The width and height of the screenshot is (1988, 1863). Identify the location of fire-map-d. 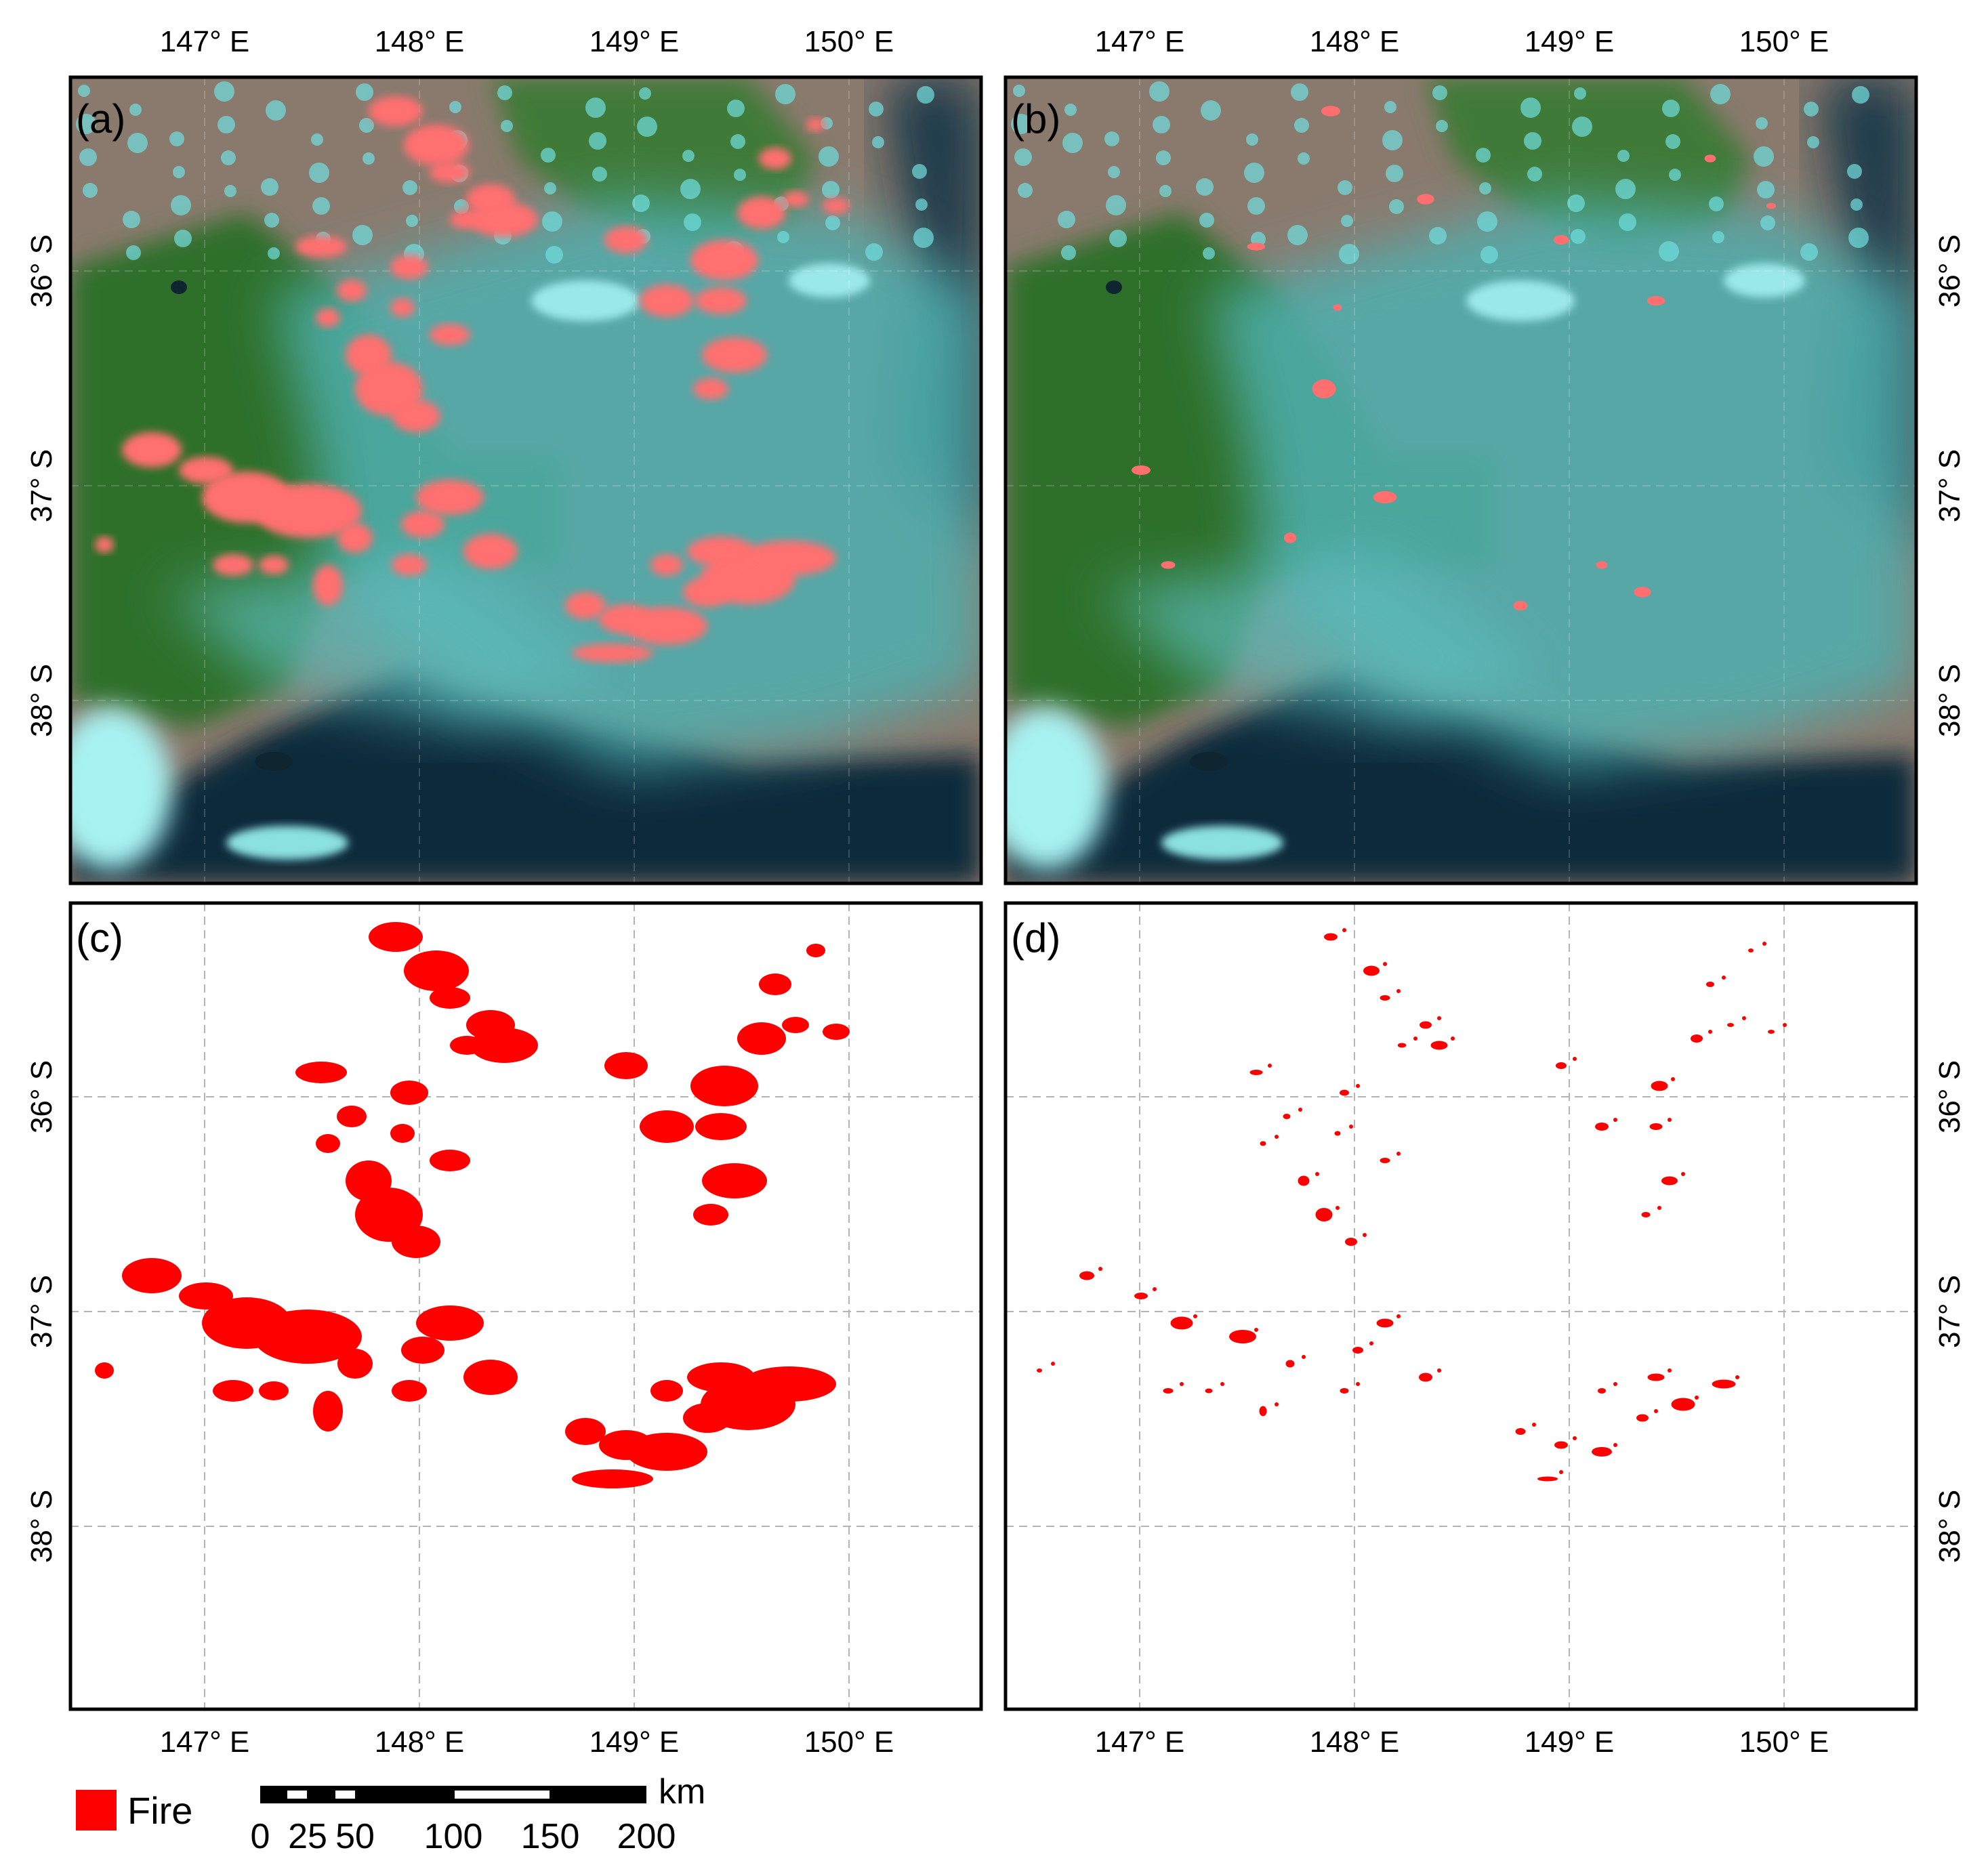
(1412, 1205).